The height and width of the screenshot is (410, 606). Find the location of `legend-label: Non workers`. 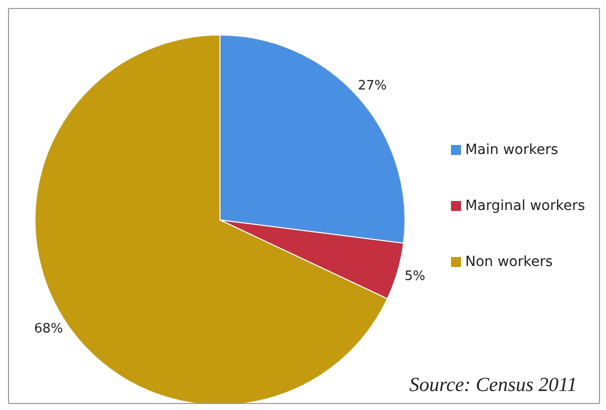

legend-label: Non workers is located at coordinates (509, 262).